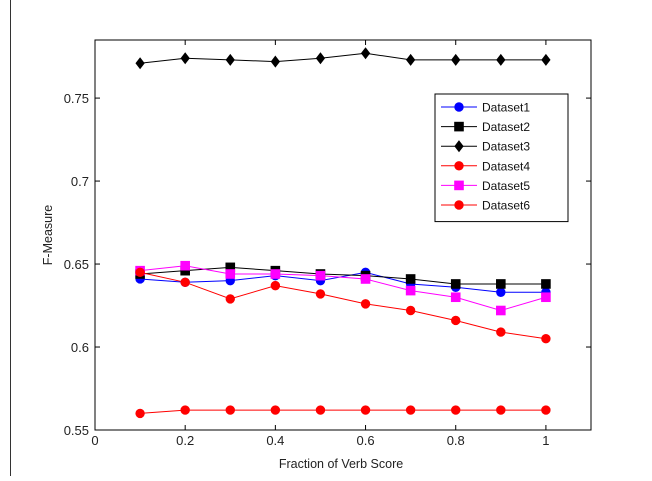 The image size is (652, 481). I want to click on legend-label: Dataset1, so click(506, 108).